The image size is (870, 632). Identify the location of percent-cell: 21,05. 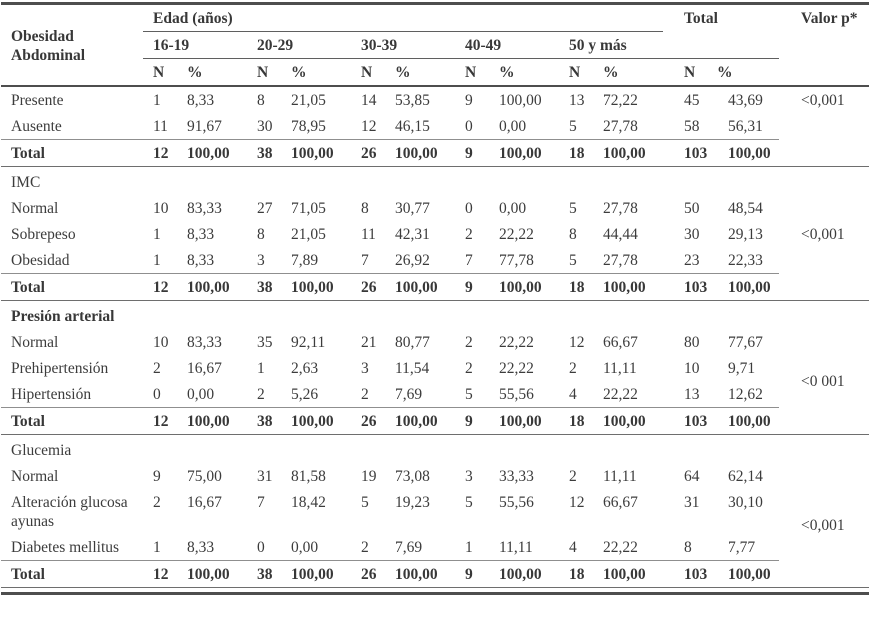
(308, 100).